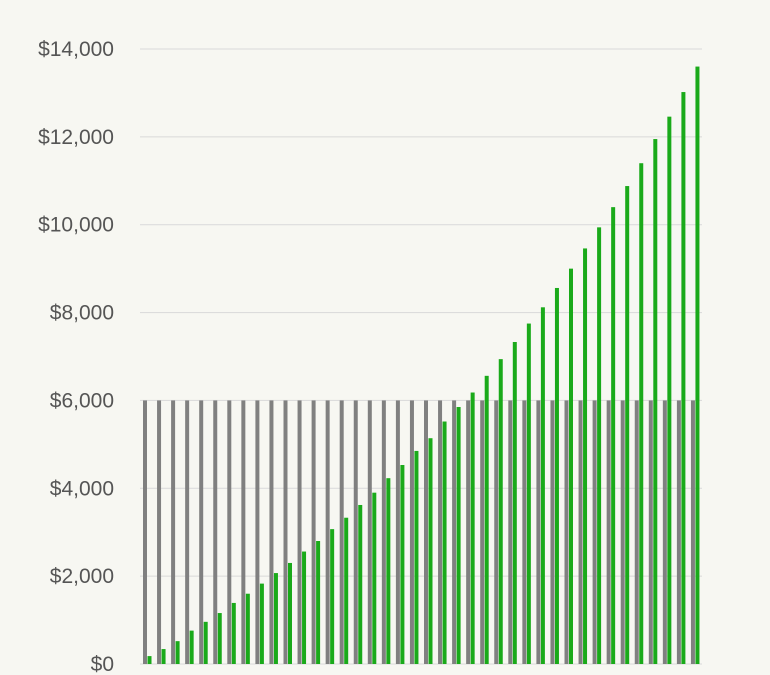 Image resolution: width=770 pixels, height=675 pixels. Describe the element at coordinates (82, 400) in the screenshot. I see `y-tick-label: $6,000` at that location.